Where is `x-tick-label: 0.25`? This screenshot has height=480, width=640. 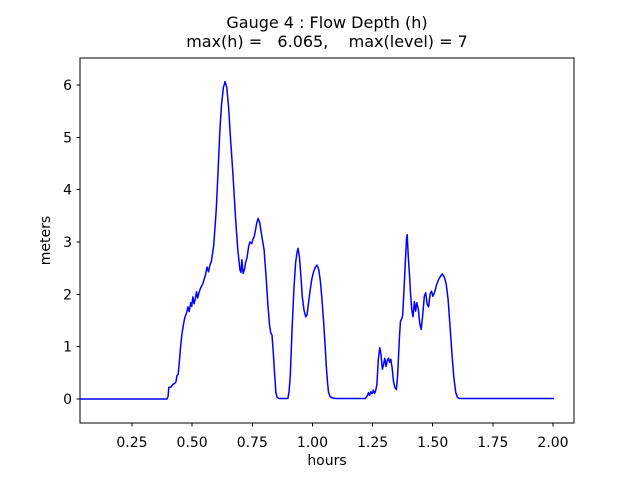
x-tick-label: 0.25 is located at coordinates (131, 443).